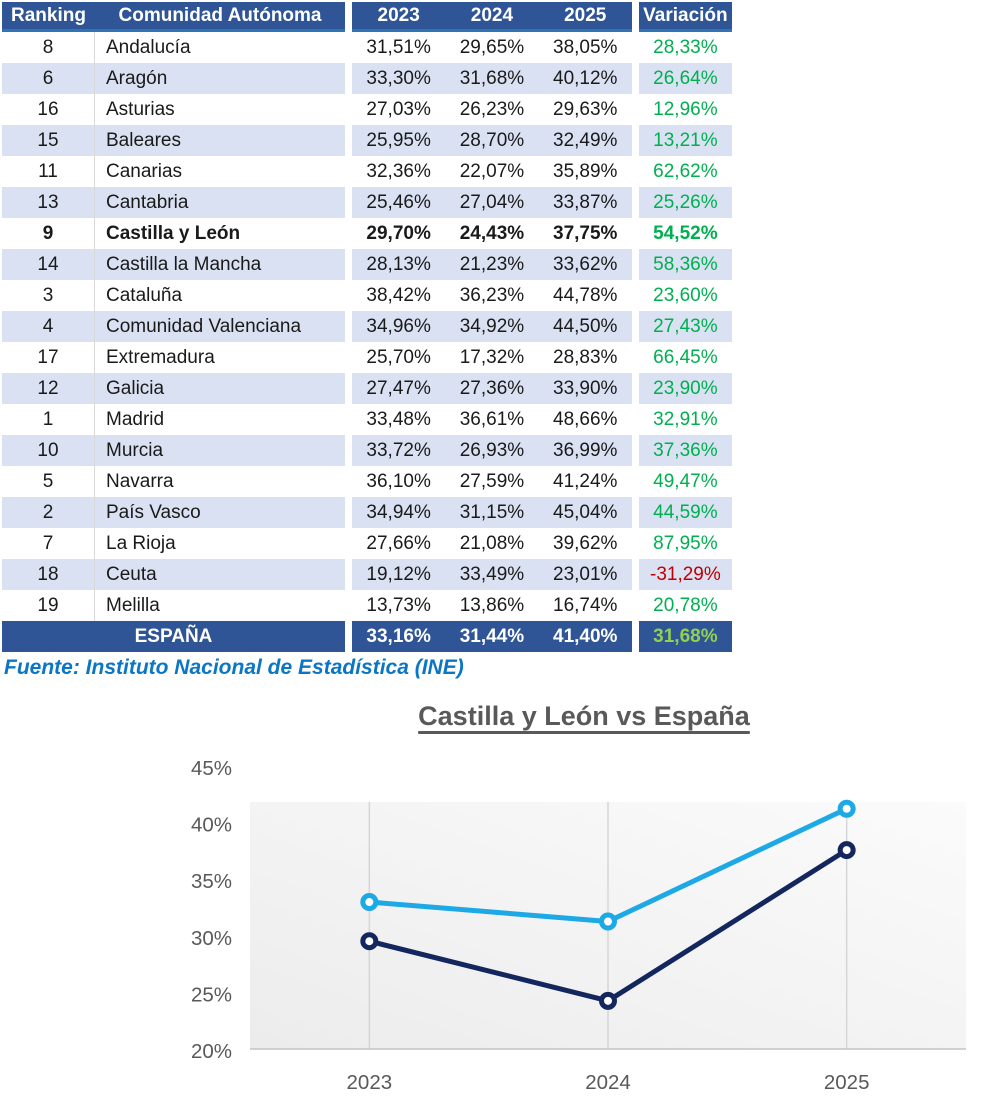 Image resolution: width=1008 pixels, height=1102 pixels. Describe the element at coordinates (367, 202) in the screenshot. I see `table-row-cantabria: 13 Cantabria 25,46% 27,04% 33,87% 25,26%` at that location.